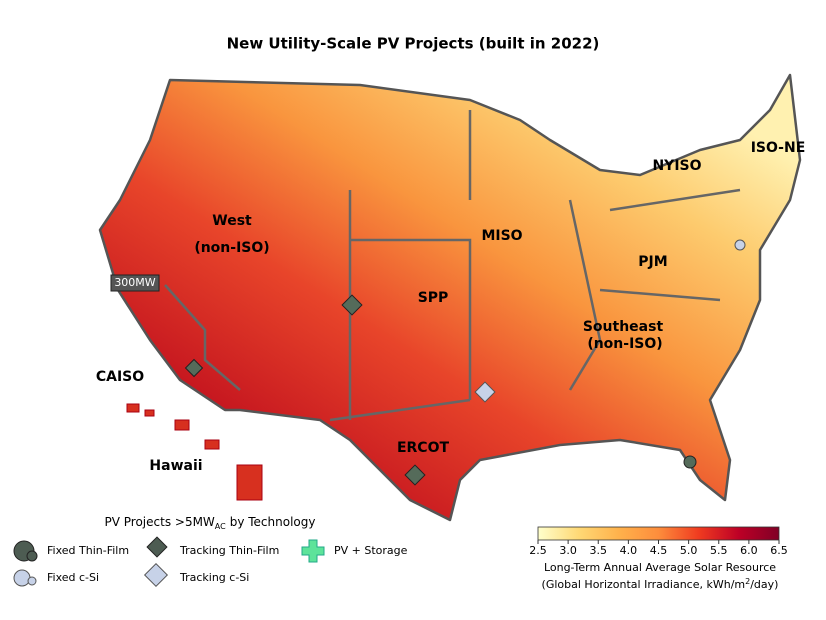  Describe the element at coordinates (689, 550) in the screenshot. I see `colorbar-tick-label: 5.0` at that location.